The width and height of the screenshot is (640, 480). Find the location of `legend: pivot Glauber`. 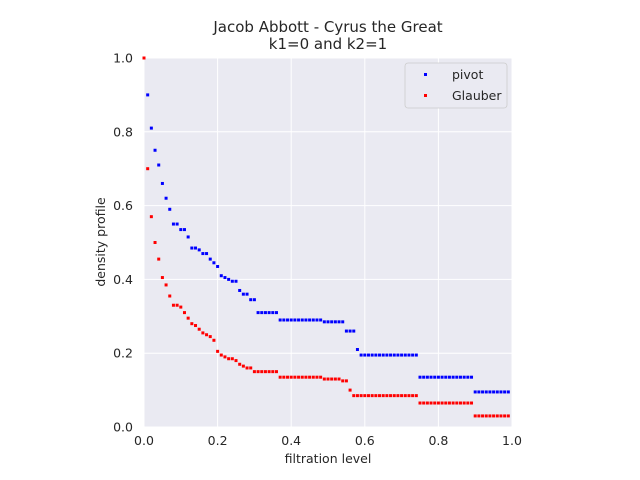

legend: pivot Glauber is located at coordinates (456, 85).